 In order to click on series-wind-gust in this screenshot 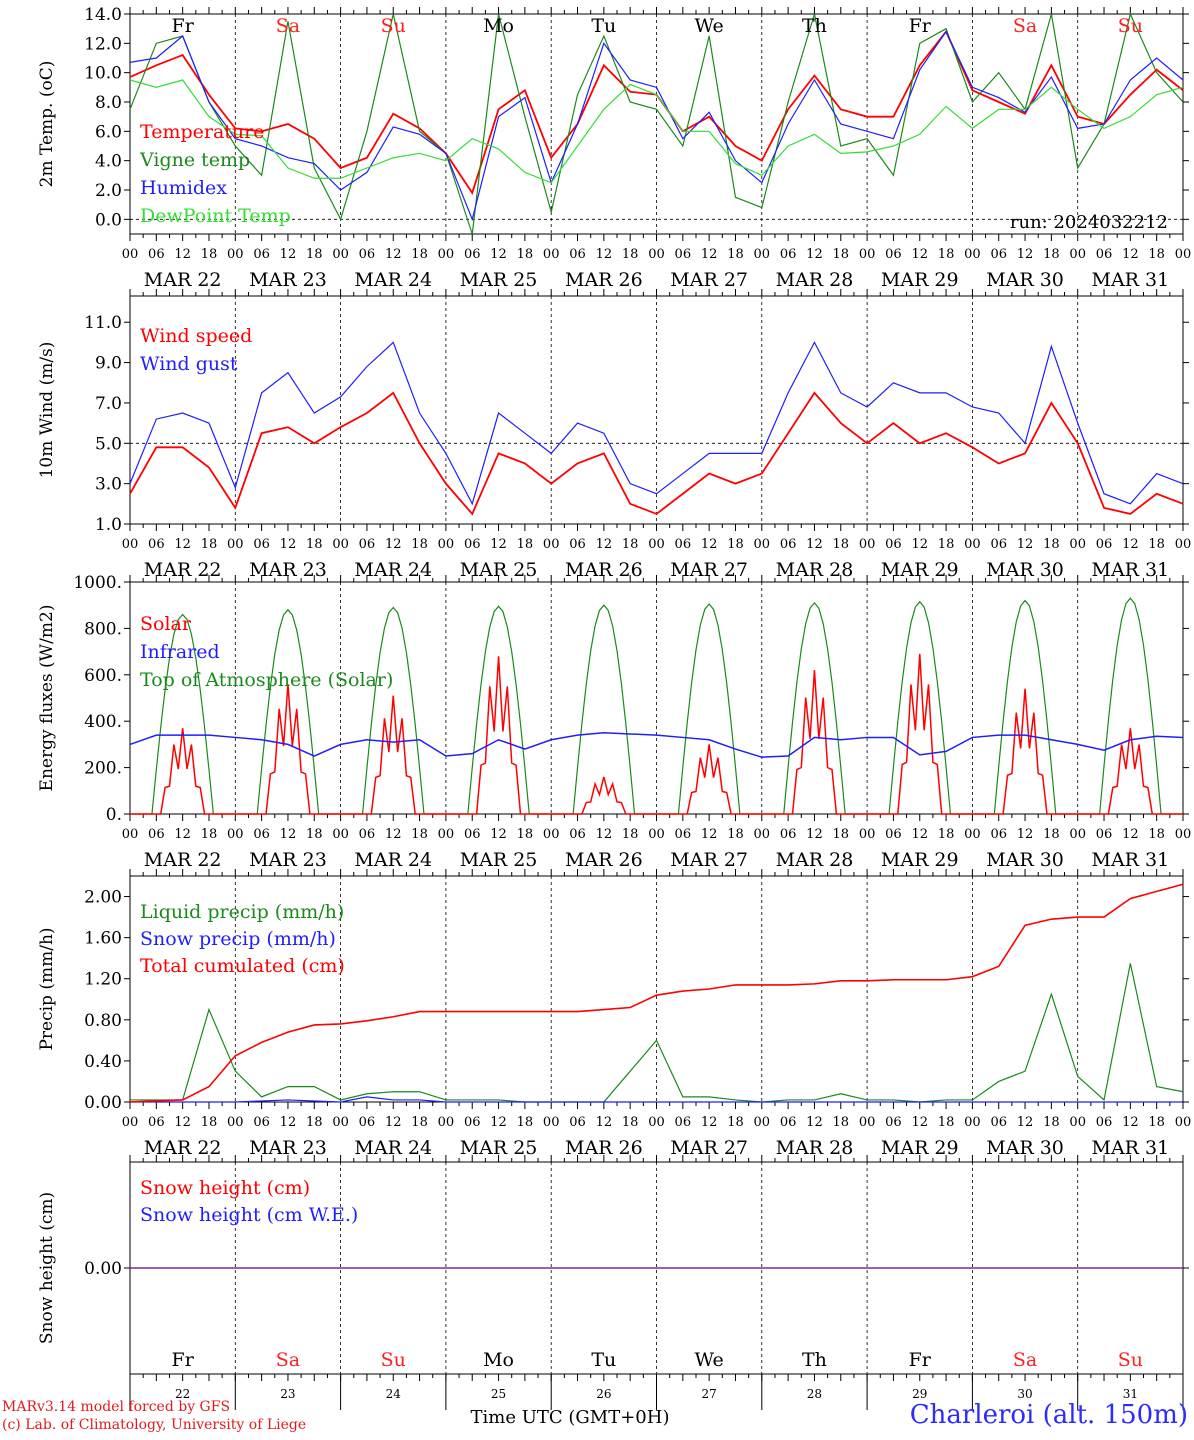, I will do `click(656, 423)`.